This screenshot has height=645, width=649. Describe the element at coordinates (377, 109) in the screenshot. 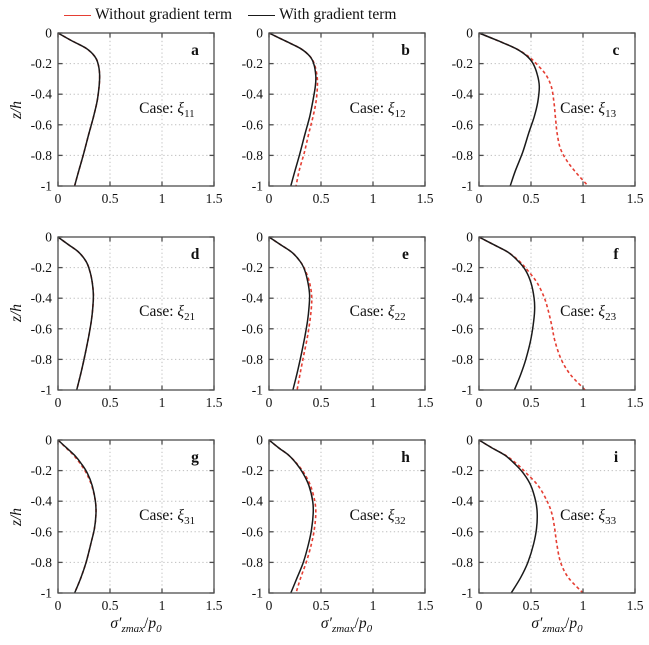

I see `case-label-12: Case: ξ12` at that location.